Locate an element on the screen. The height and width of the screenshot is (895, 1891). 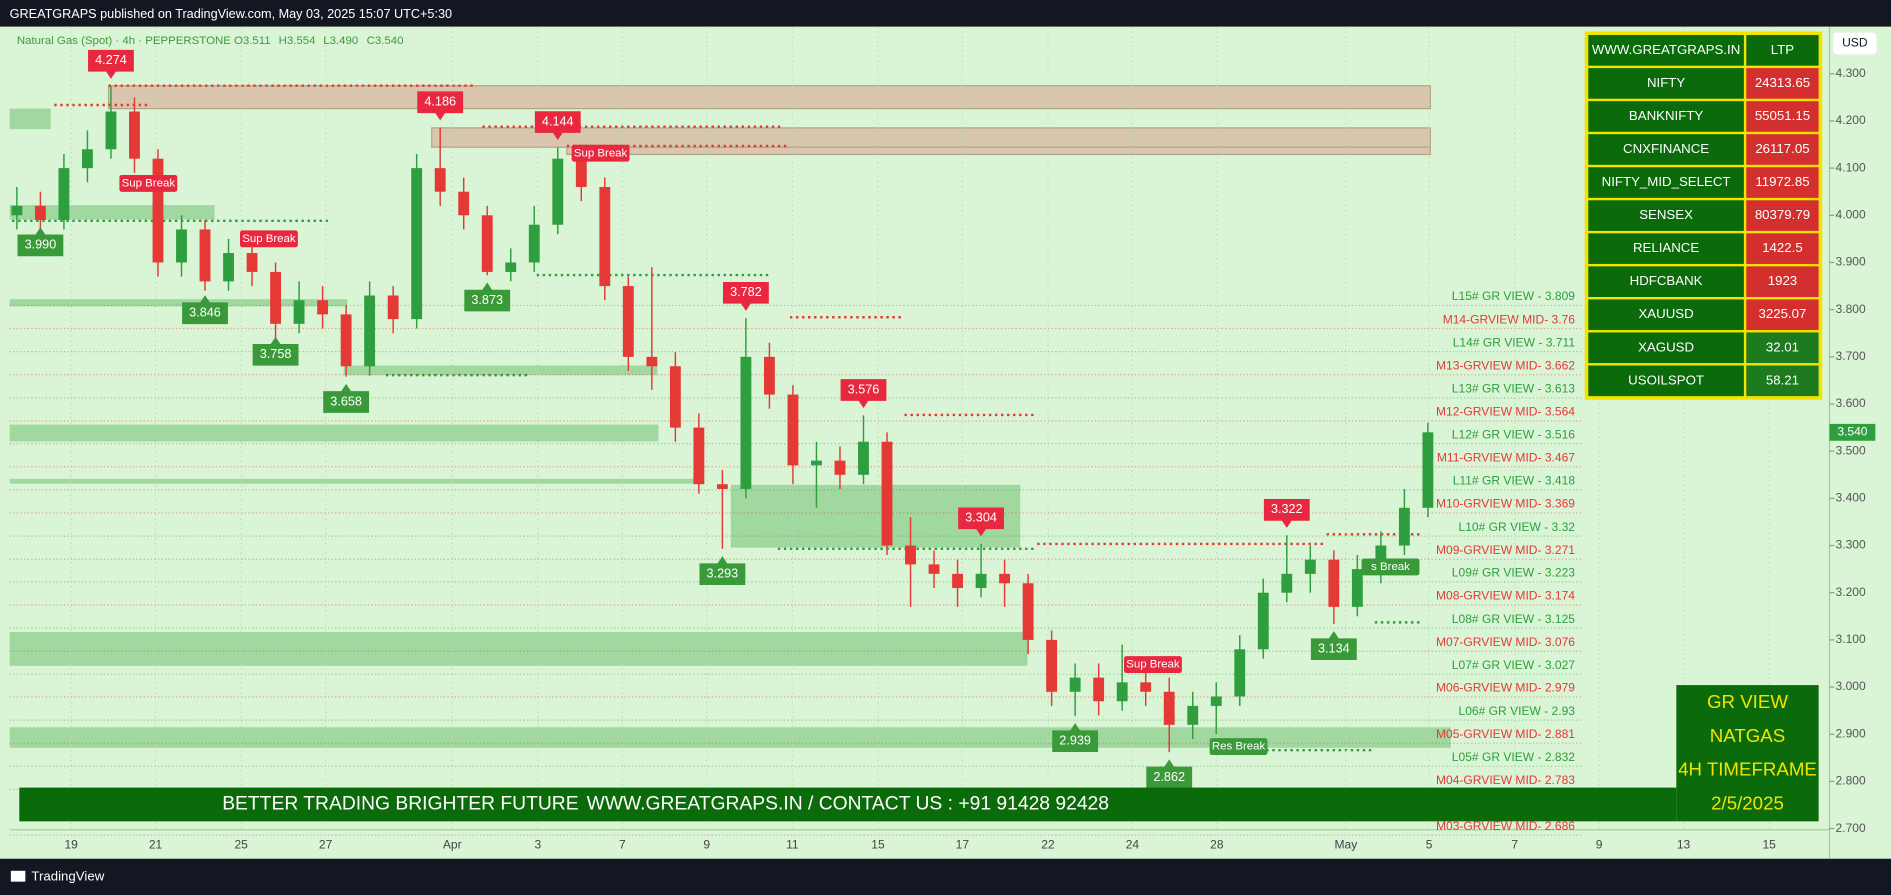
info-line: NATGAS is located at coordinates (1747, 735).